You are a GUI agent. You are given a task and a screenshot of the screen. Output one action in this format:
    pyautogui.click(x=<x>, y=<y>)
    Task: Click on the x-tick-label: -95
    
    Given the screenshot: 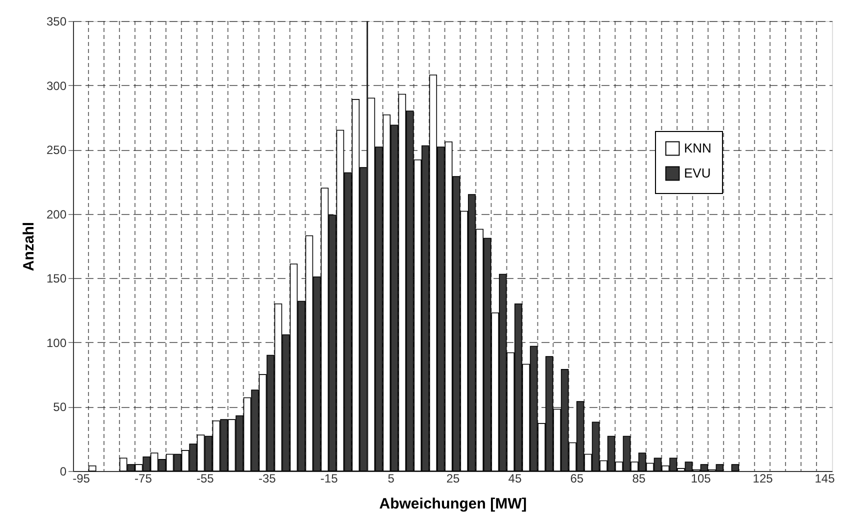 What is the action you would take?
    pyautogui.click(x=81, y=479)
    